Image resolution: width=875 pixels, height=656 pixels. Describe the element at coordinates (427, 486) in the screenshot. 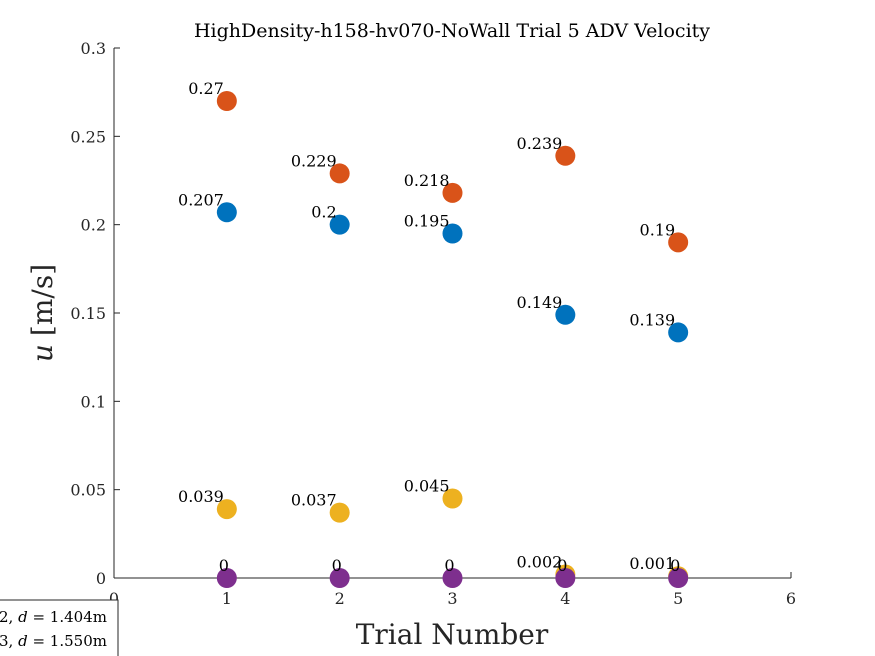

I see `data-label: 0.045` at that location.